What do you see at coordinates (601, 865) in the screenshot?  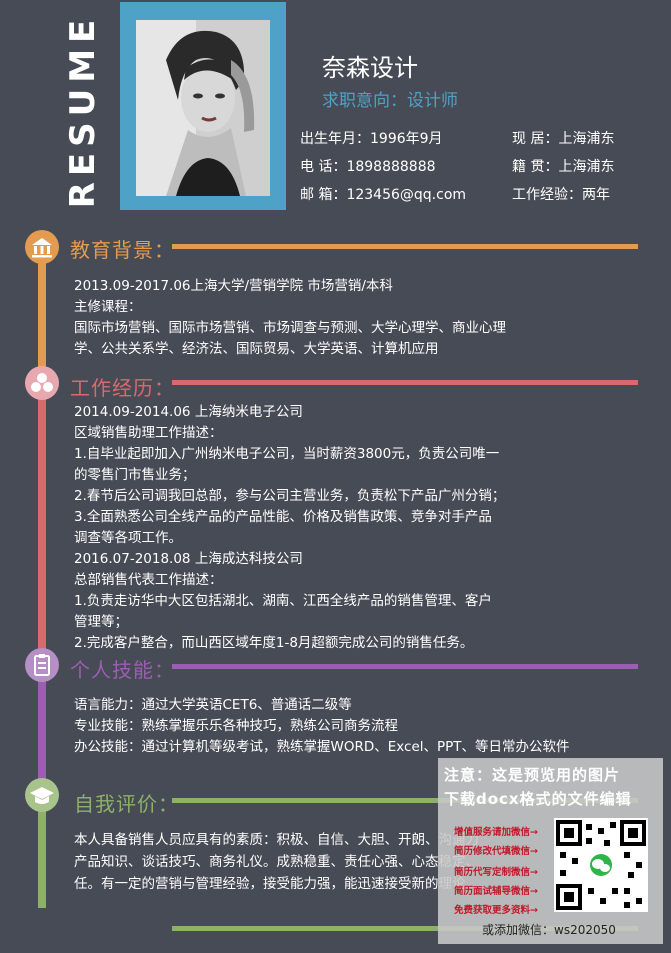 I see `qr-code-icon` at bounding box center [601, 865].